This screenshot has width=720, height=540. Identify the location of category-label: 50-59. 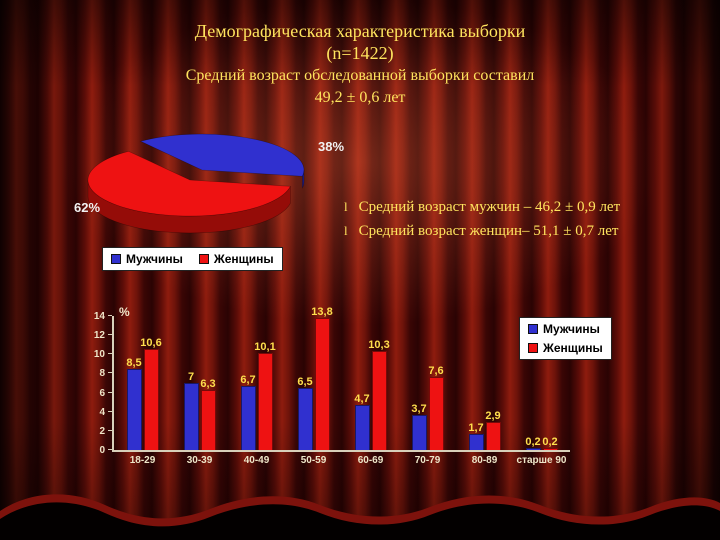
(313, 460).